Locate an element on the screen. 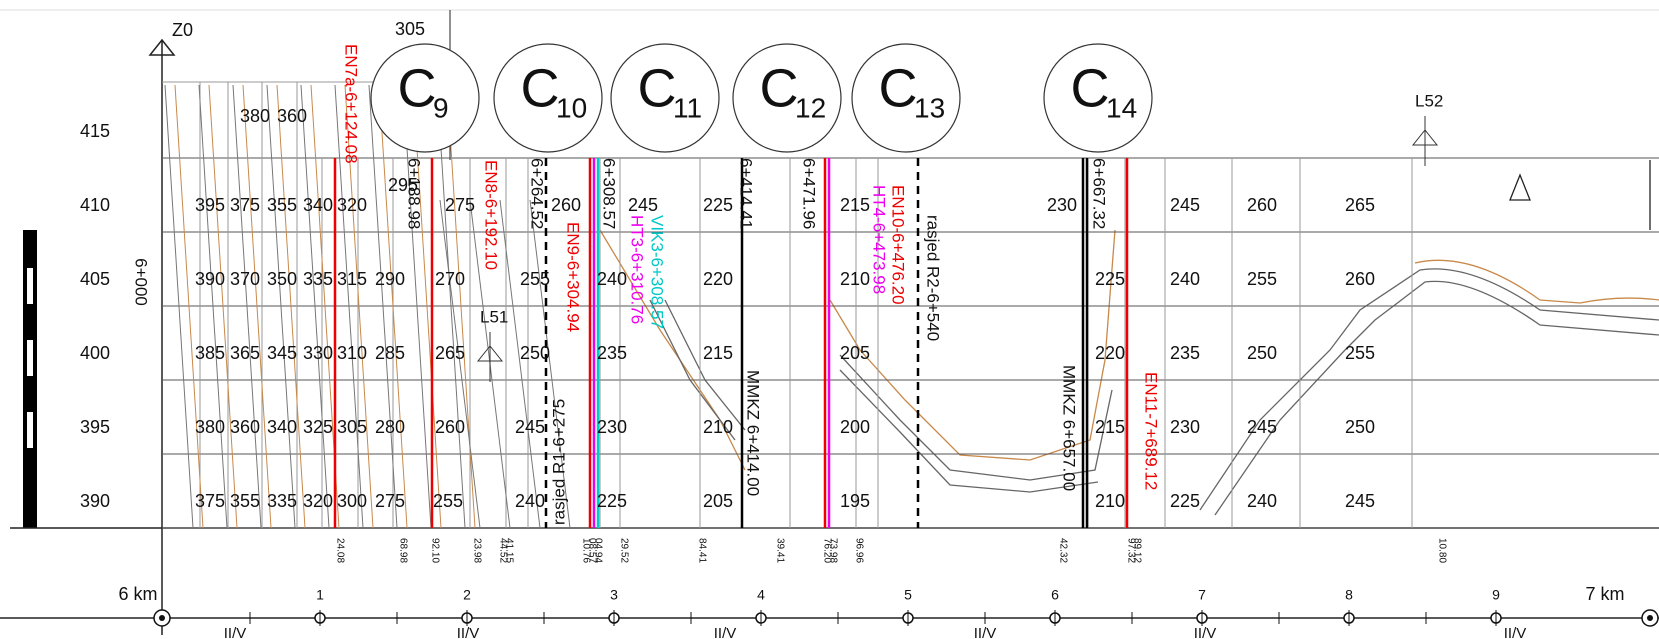 The height and width of the screenshot is (639, 1659). station-label: EN9-6+304.94 is located at coordinates (573, 277).